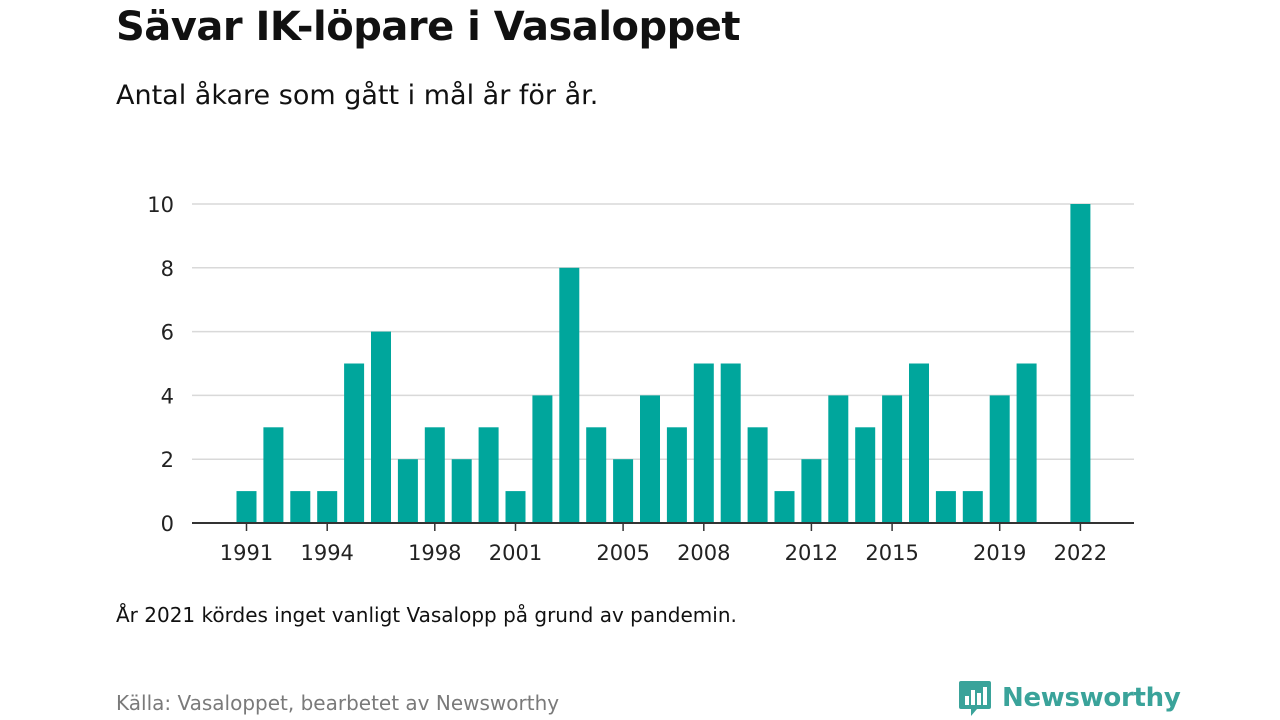  What do you see at coordinates (515, 507) in the screenshot?
I see `bar-2001` at bounding box center [515, 507].